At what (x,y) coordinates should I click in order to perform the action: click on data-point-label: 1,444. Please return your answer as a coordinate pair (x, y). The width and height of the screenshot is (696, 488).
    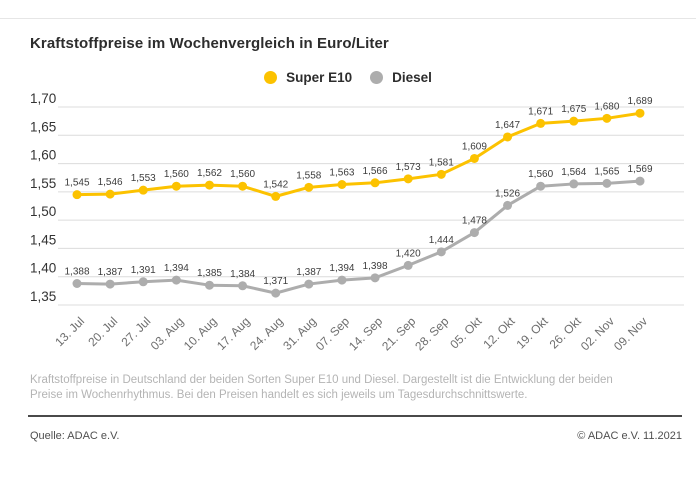
    Looking at the image, I should click on (441, 240).